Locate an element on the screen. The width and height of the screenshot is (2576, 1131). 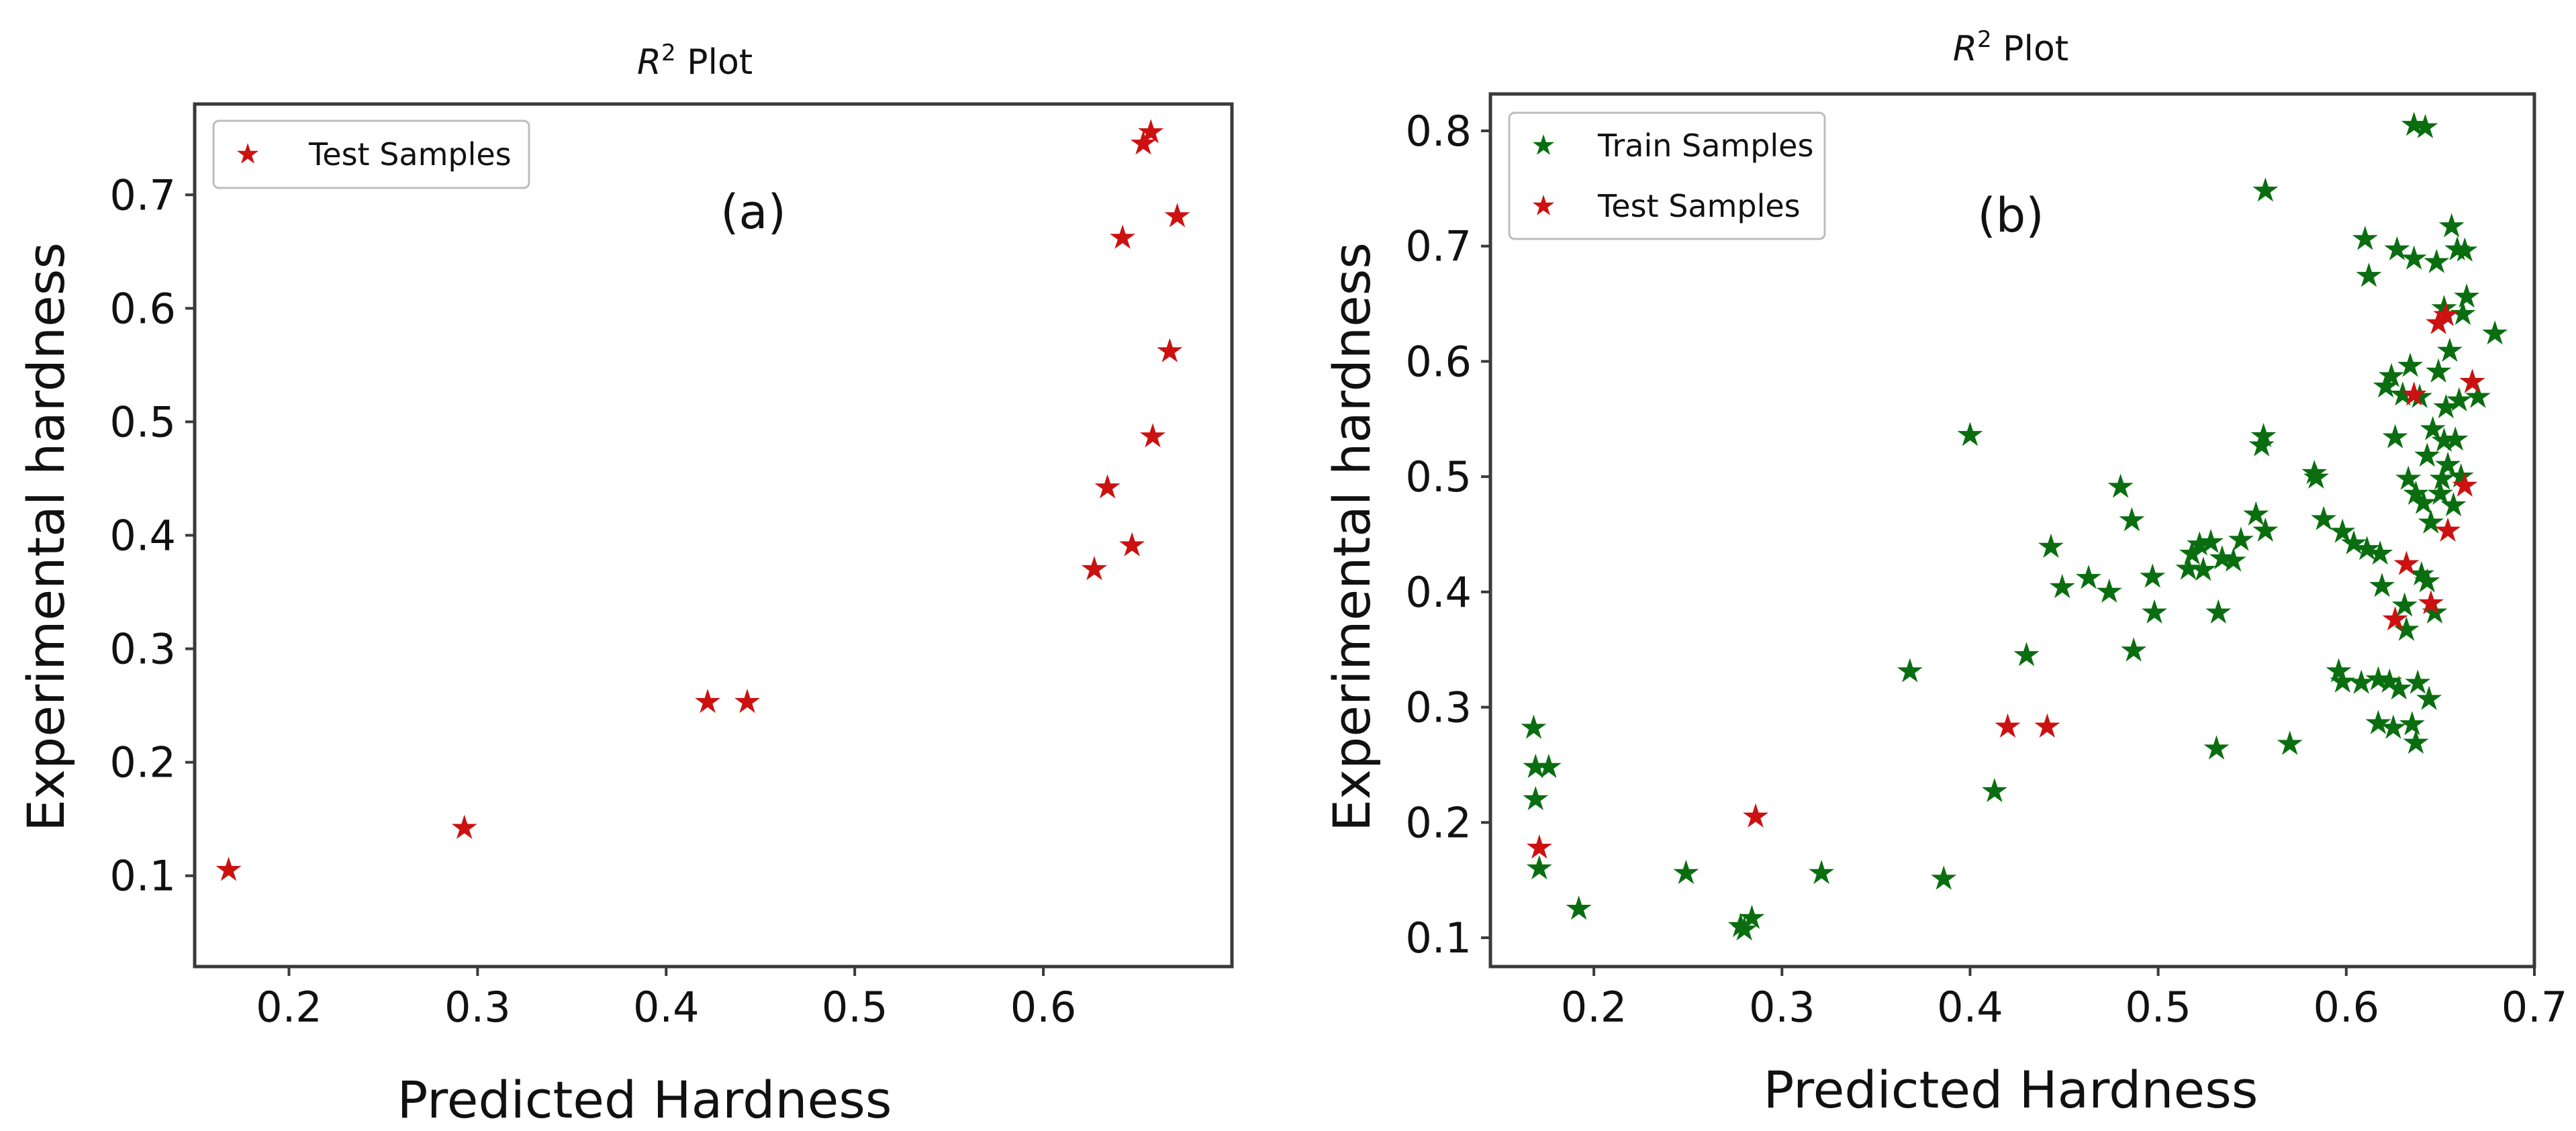
panel-a-x-tick-label: 0.4 is located at coordinates (666, 1007).